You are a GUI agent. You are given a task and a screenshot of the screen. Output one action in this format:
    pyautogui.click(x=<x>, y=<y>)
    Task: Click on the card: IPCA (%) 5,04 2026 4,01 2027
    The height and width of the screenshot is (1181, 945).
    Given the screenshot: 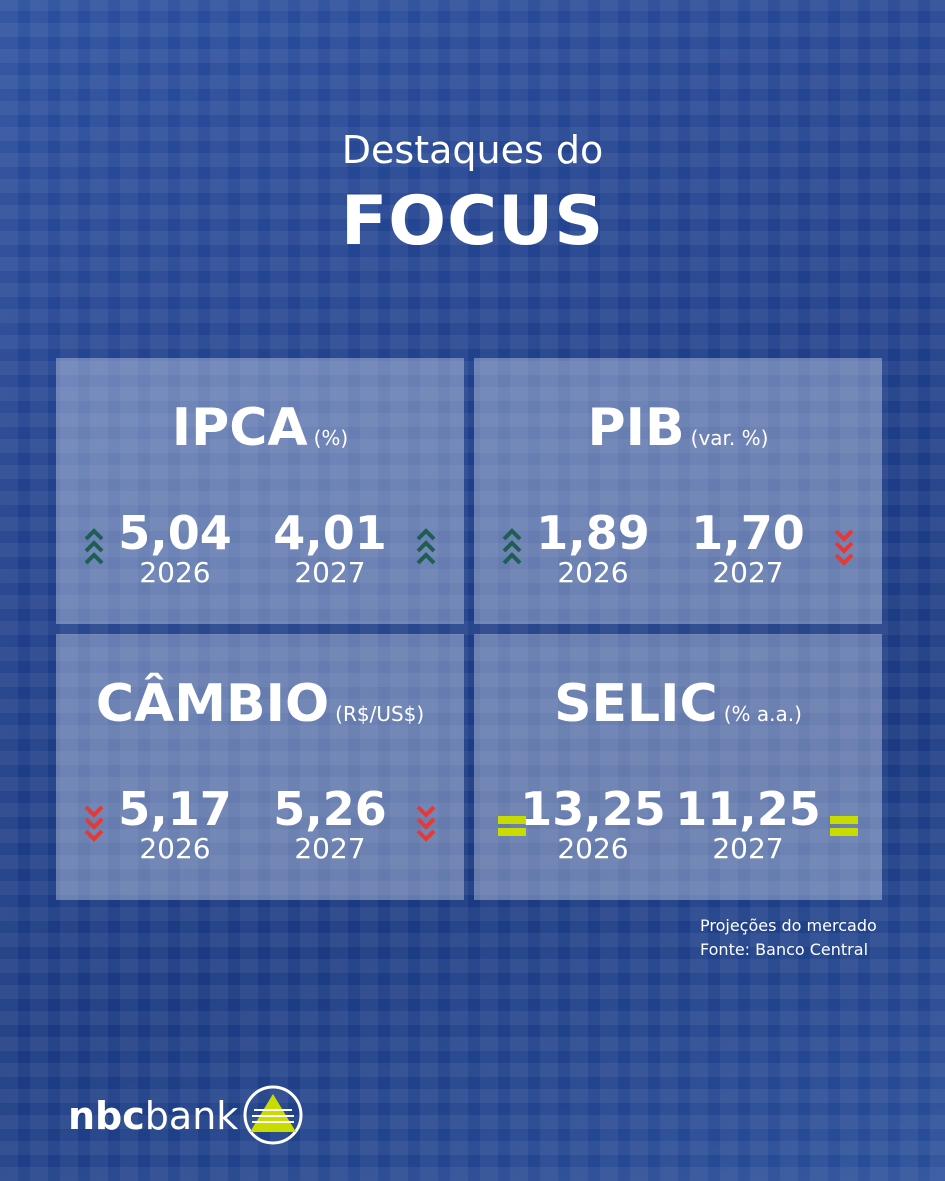 What is the action you would take?
    pyautogui.click(x=260, y=491)
    